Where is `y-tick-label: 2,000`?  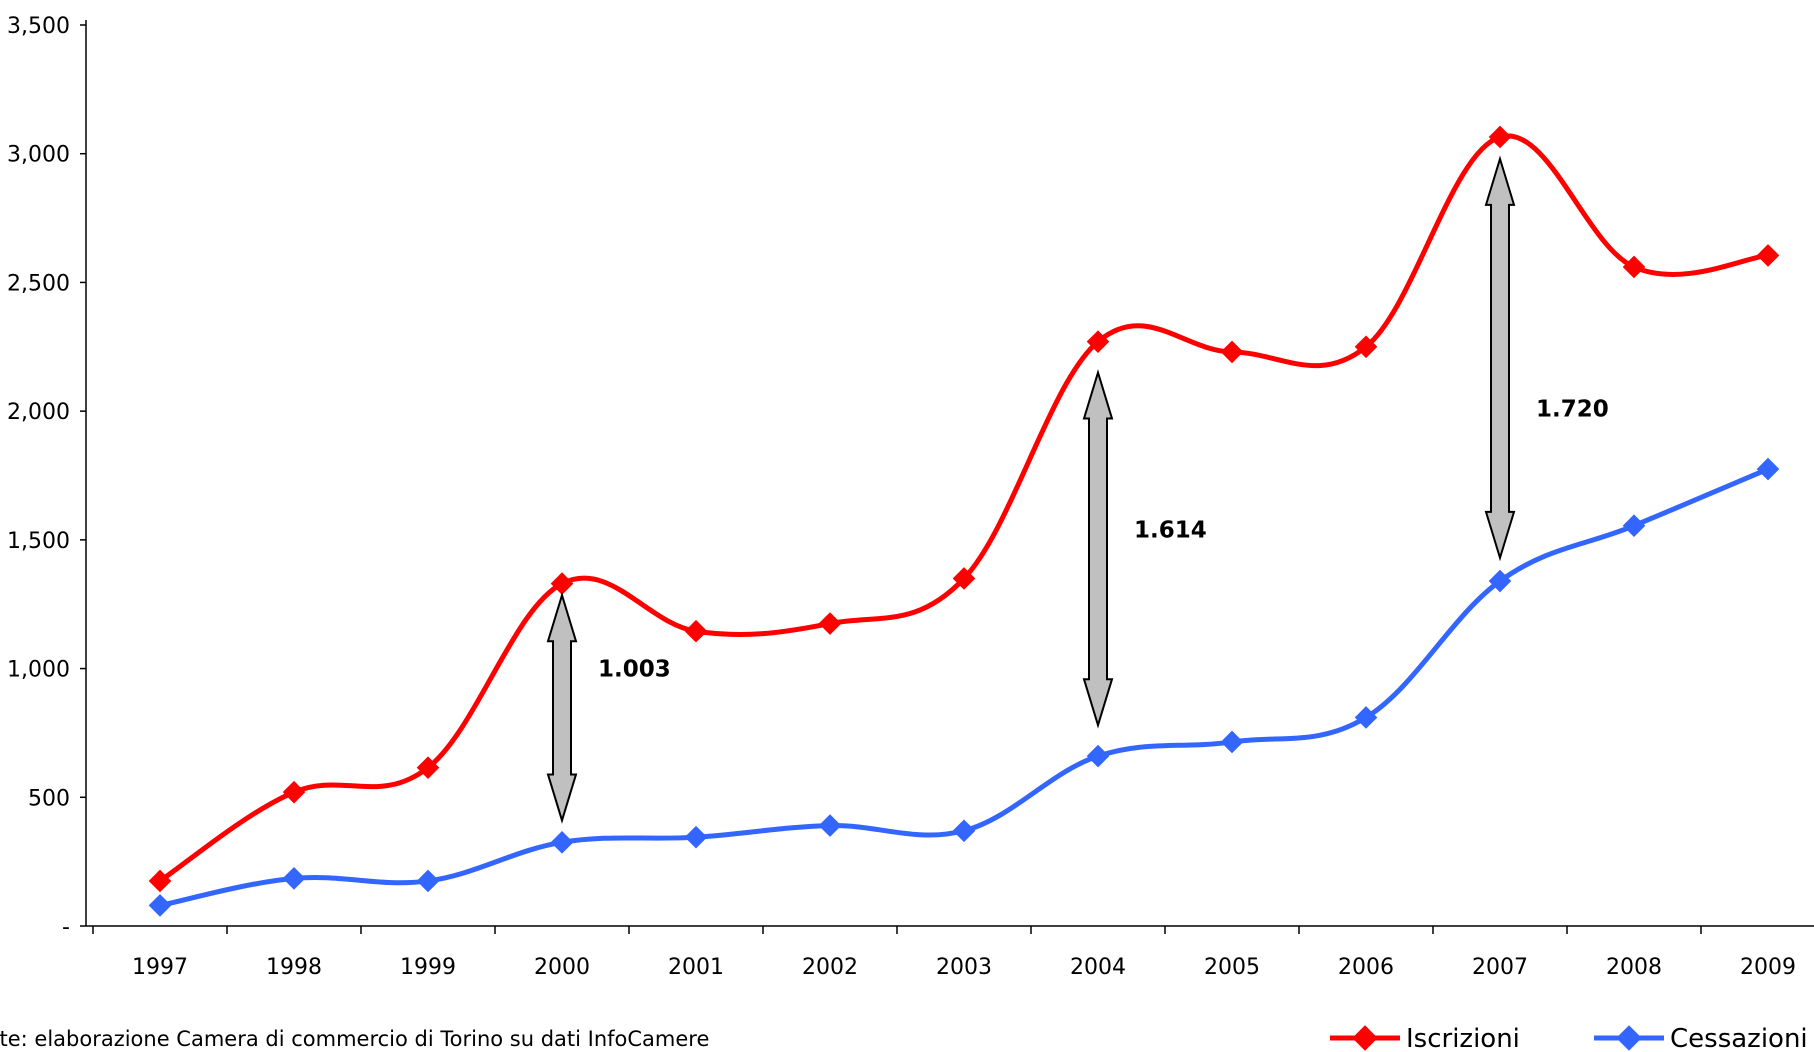 y-tick-label: 2,000 is located at coordinates (38, 412).